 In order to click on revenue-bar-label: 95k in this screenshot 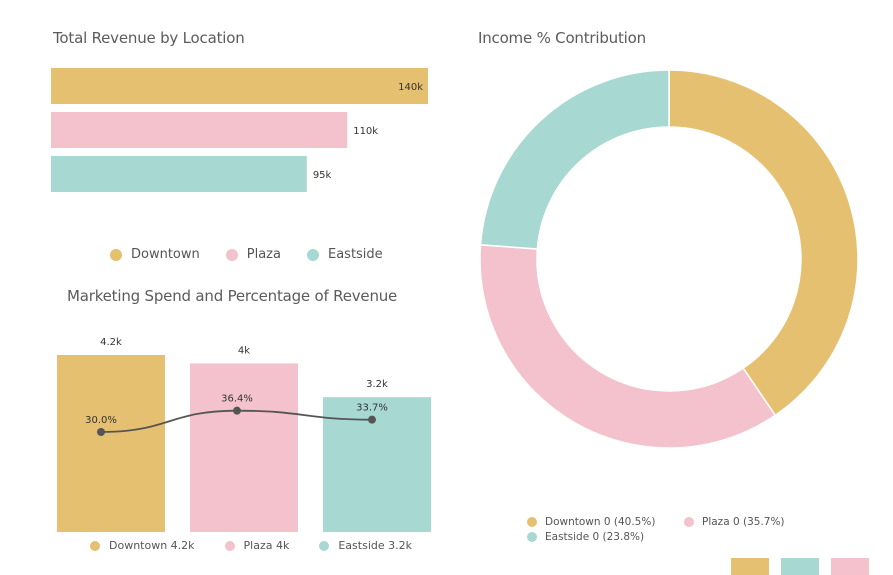, I will do `click(322, 175)`.